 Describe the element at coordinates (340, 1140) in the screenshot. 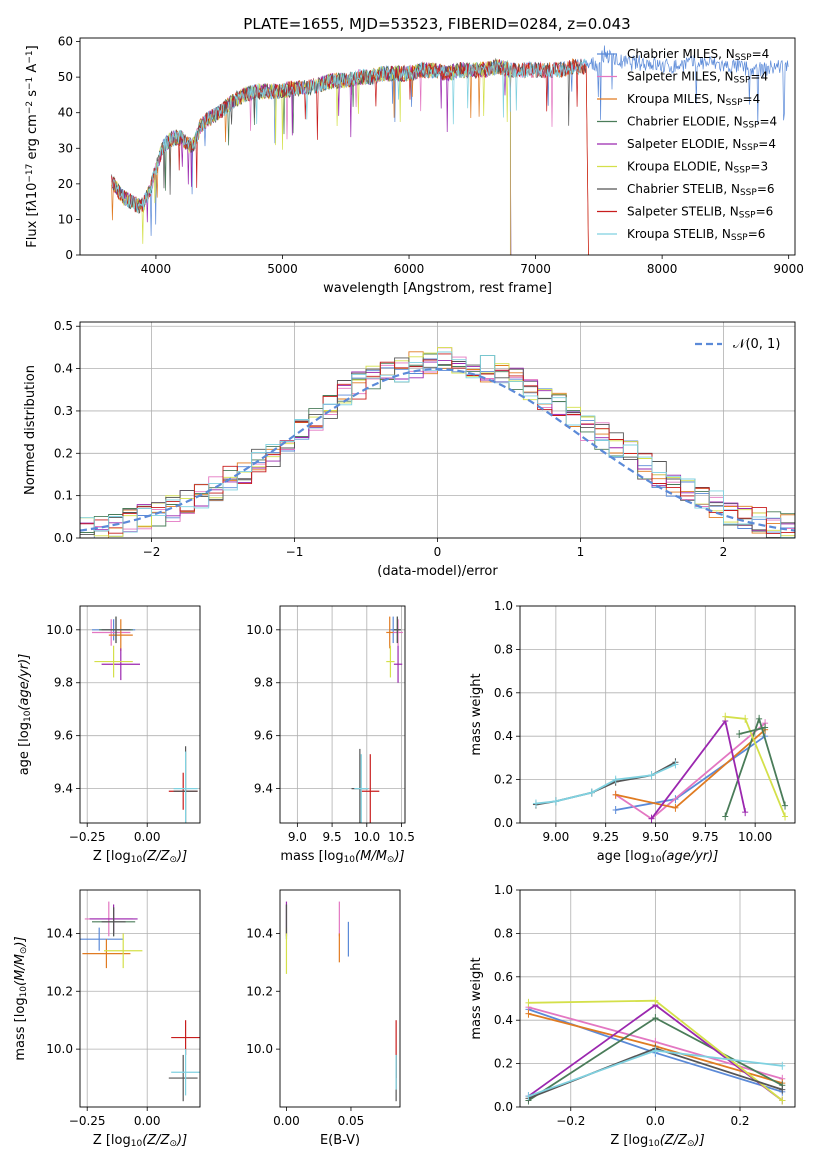

I see `x-axis-label: E(B-V)` at that location.